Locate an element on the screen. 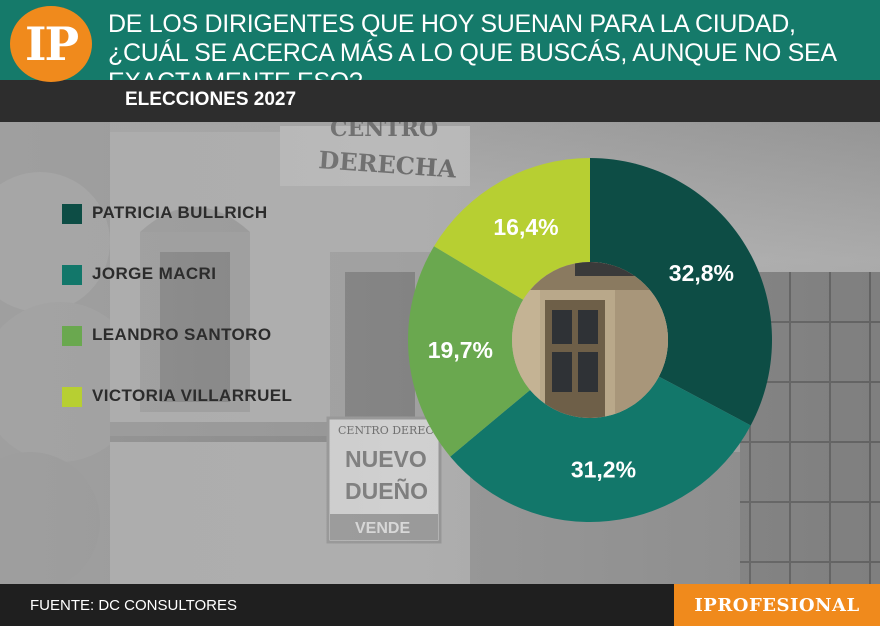 Image resolution: width=880 pixels, height=626 pixels. ip-logo: IP is located at coordinates (51, 44).